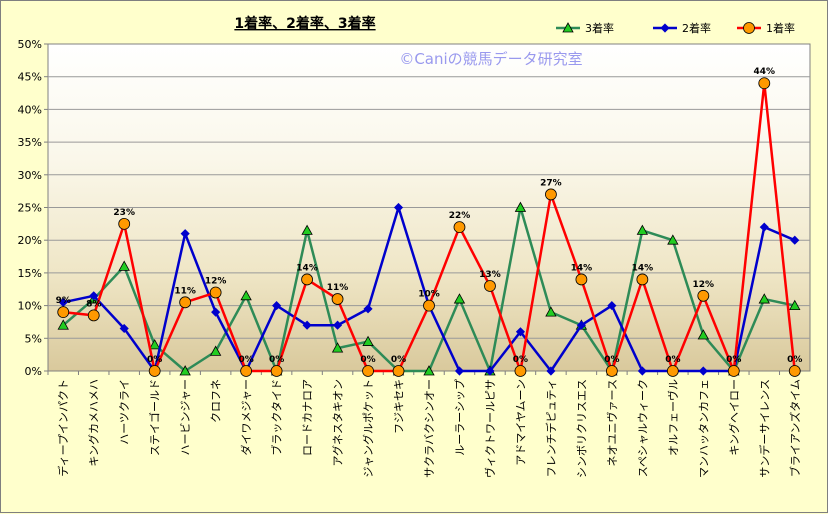 The width and height of the screenshot is (828, 514). I want to click on x-tick-label: ディープインパクト, so click(63, 428).